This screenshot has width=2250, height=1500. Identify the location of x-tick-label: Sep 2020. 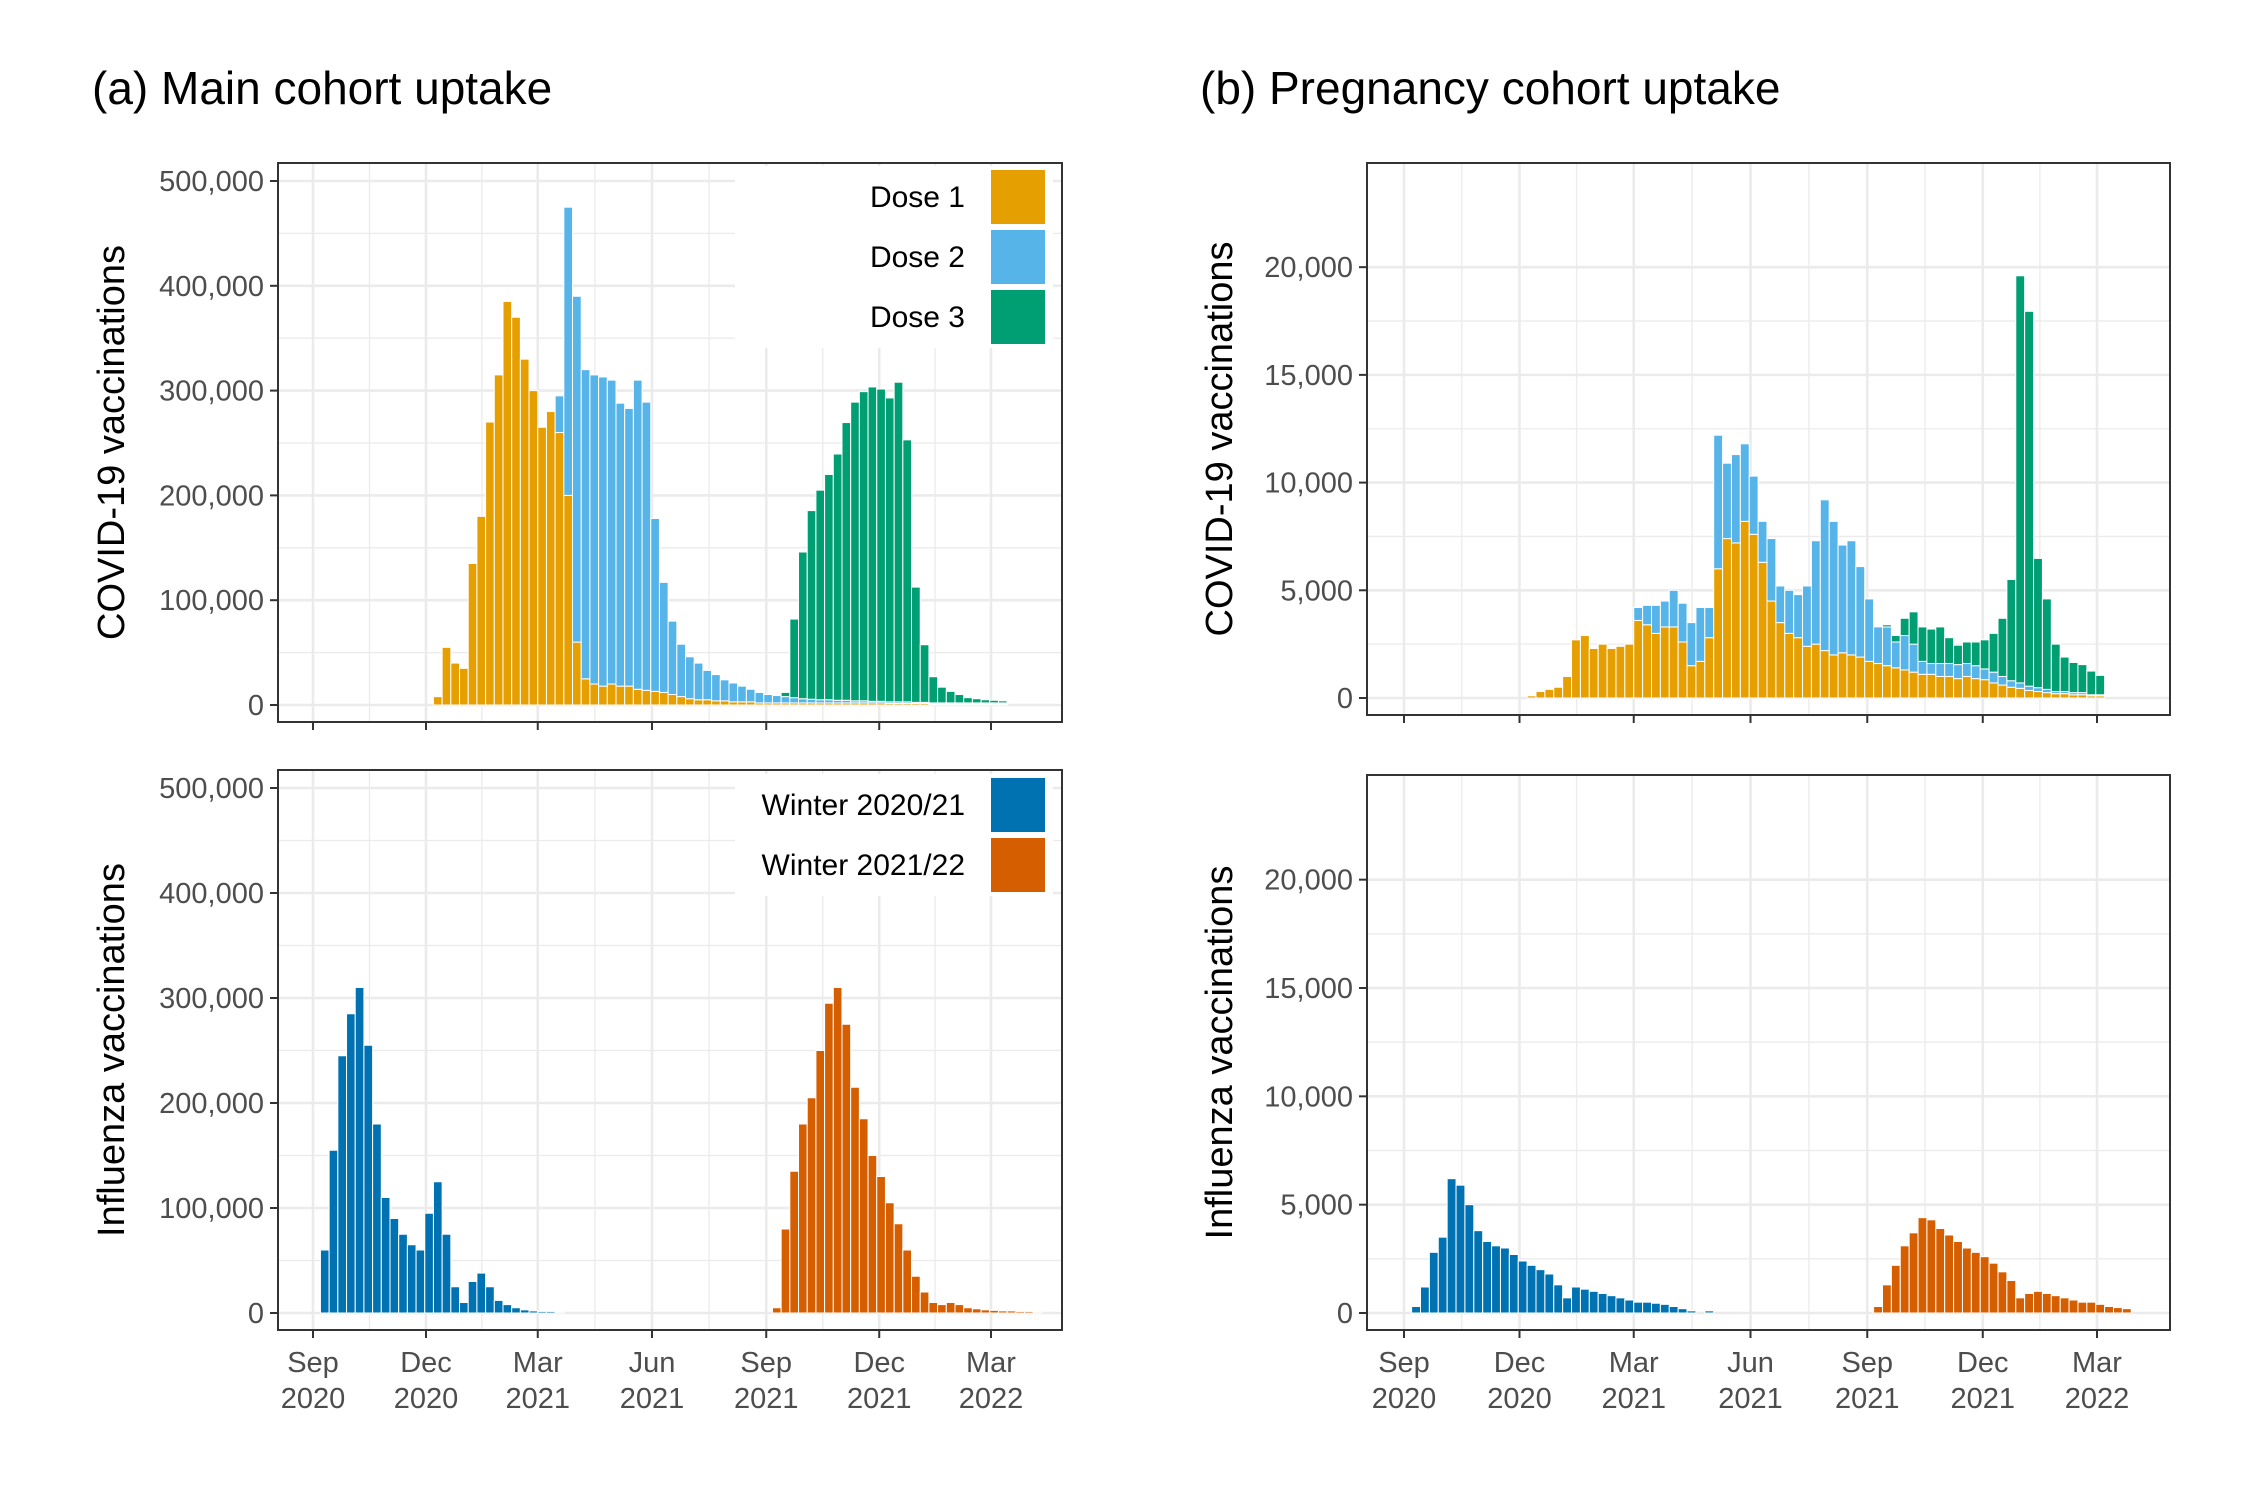
(313, 1381).